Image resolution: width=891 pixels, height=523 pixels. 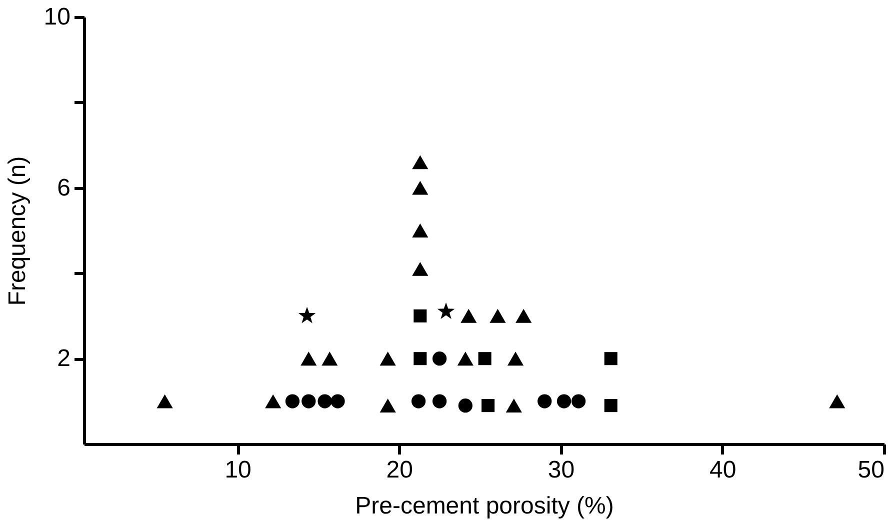 I want to click on y-tick-label: 2, so click(x=63, y=358).